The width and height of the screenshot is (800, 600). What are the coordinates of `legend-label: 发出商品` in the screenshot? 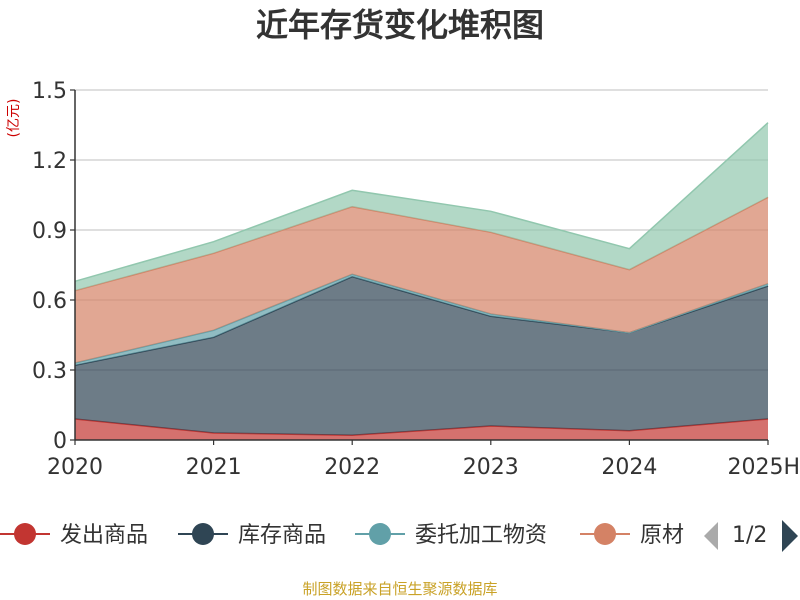 It's located at (104, 535).